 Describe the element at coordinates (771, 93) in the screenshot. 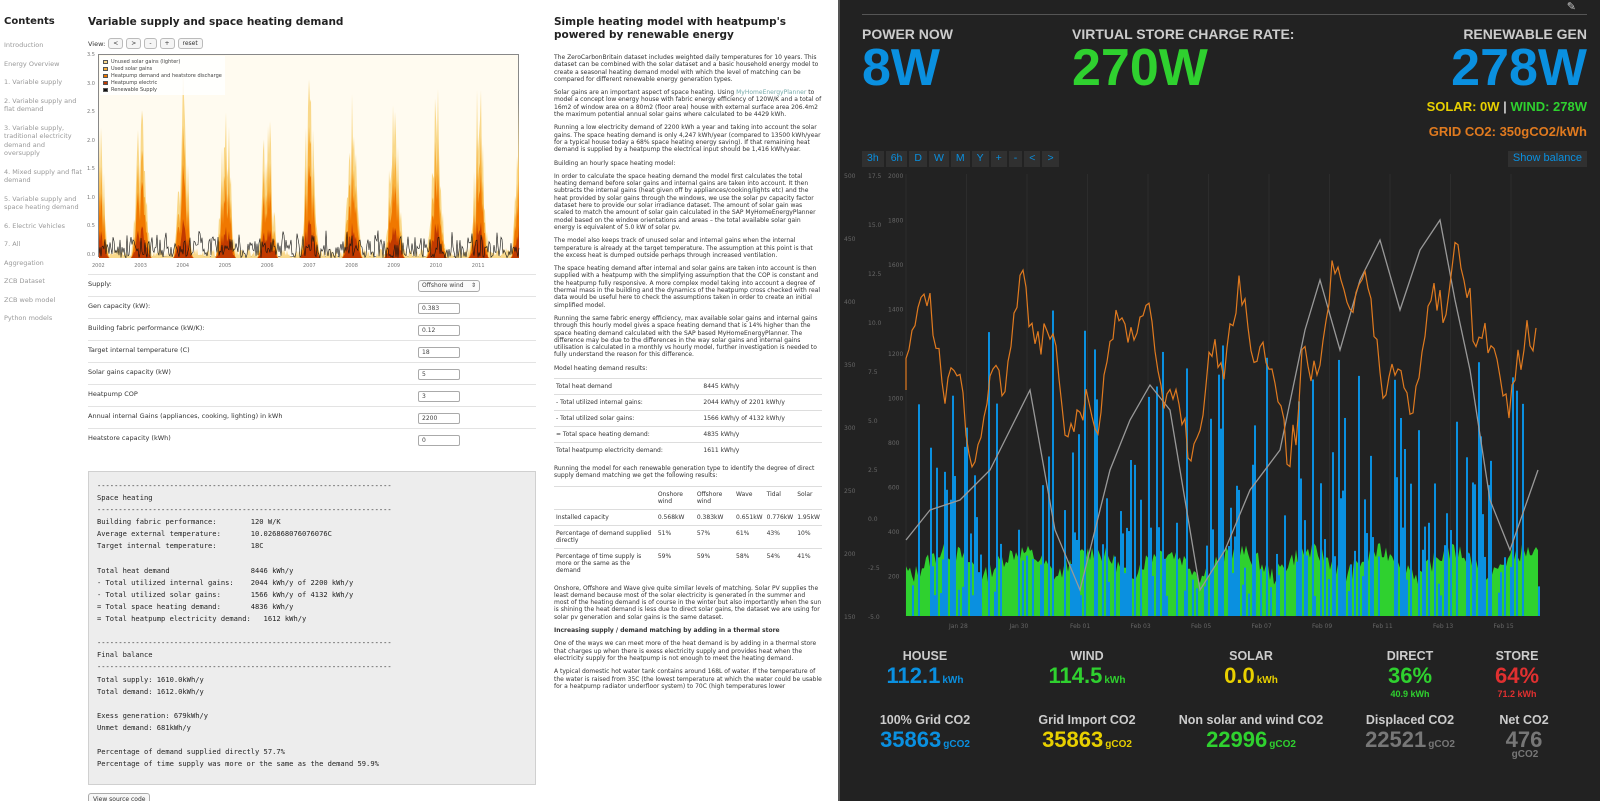

I see `myhomeenergyplanner-link: MyHomeEnergyPlanner` at that location.